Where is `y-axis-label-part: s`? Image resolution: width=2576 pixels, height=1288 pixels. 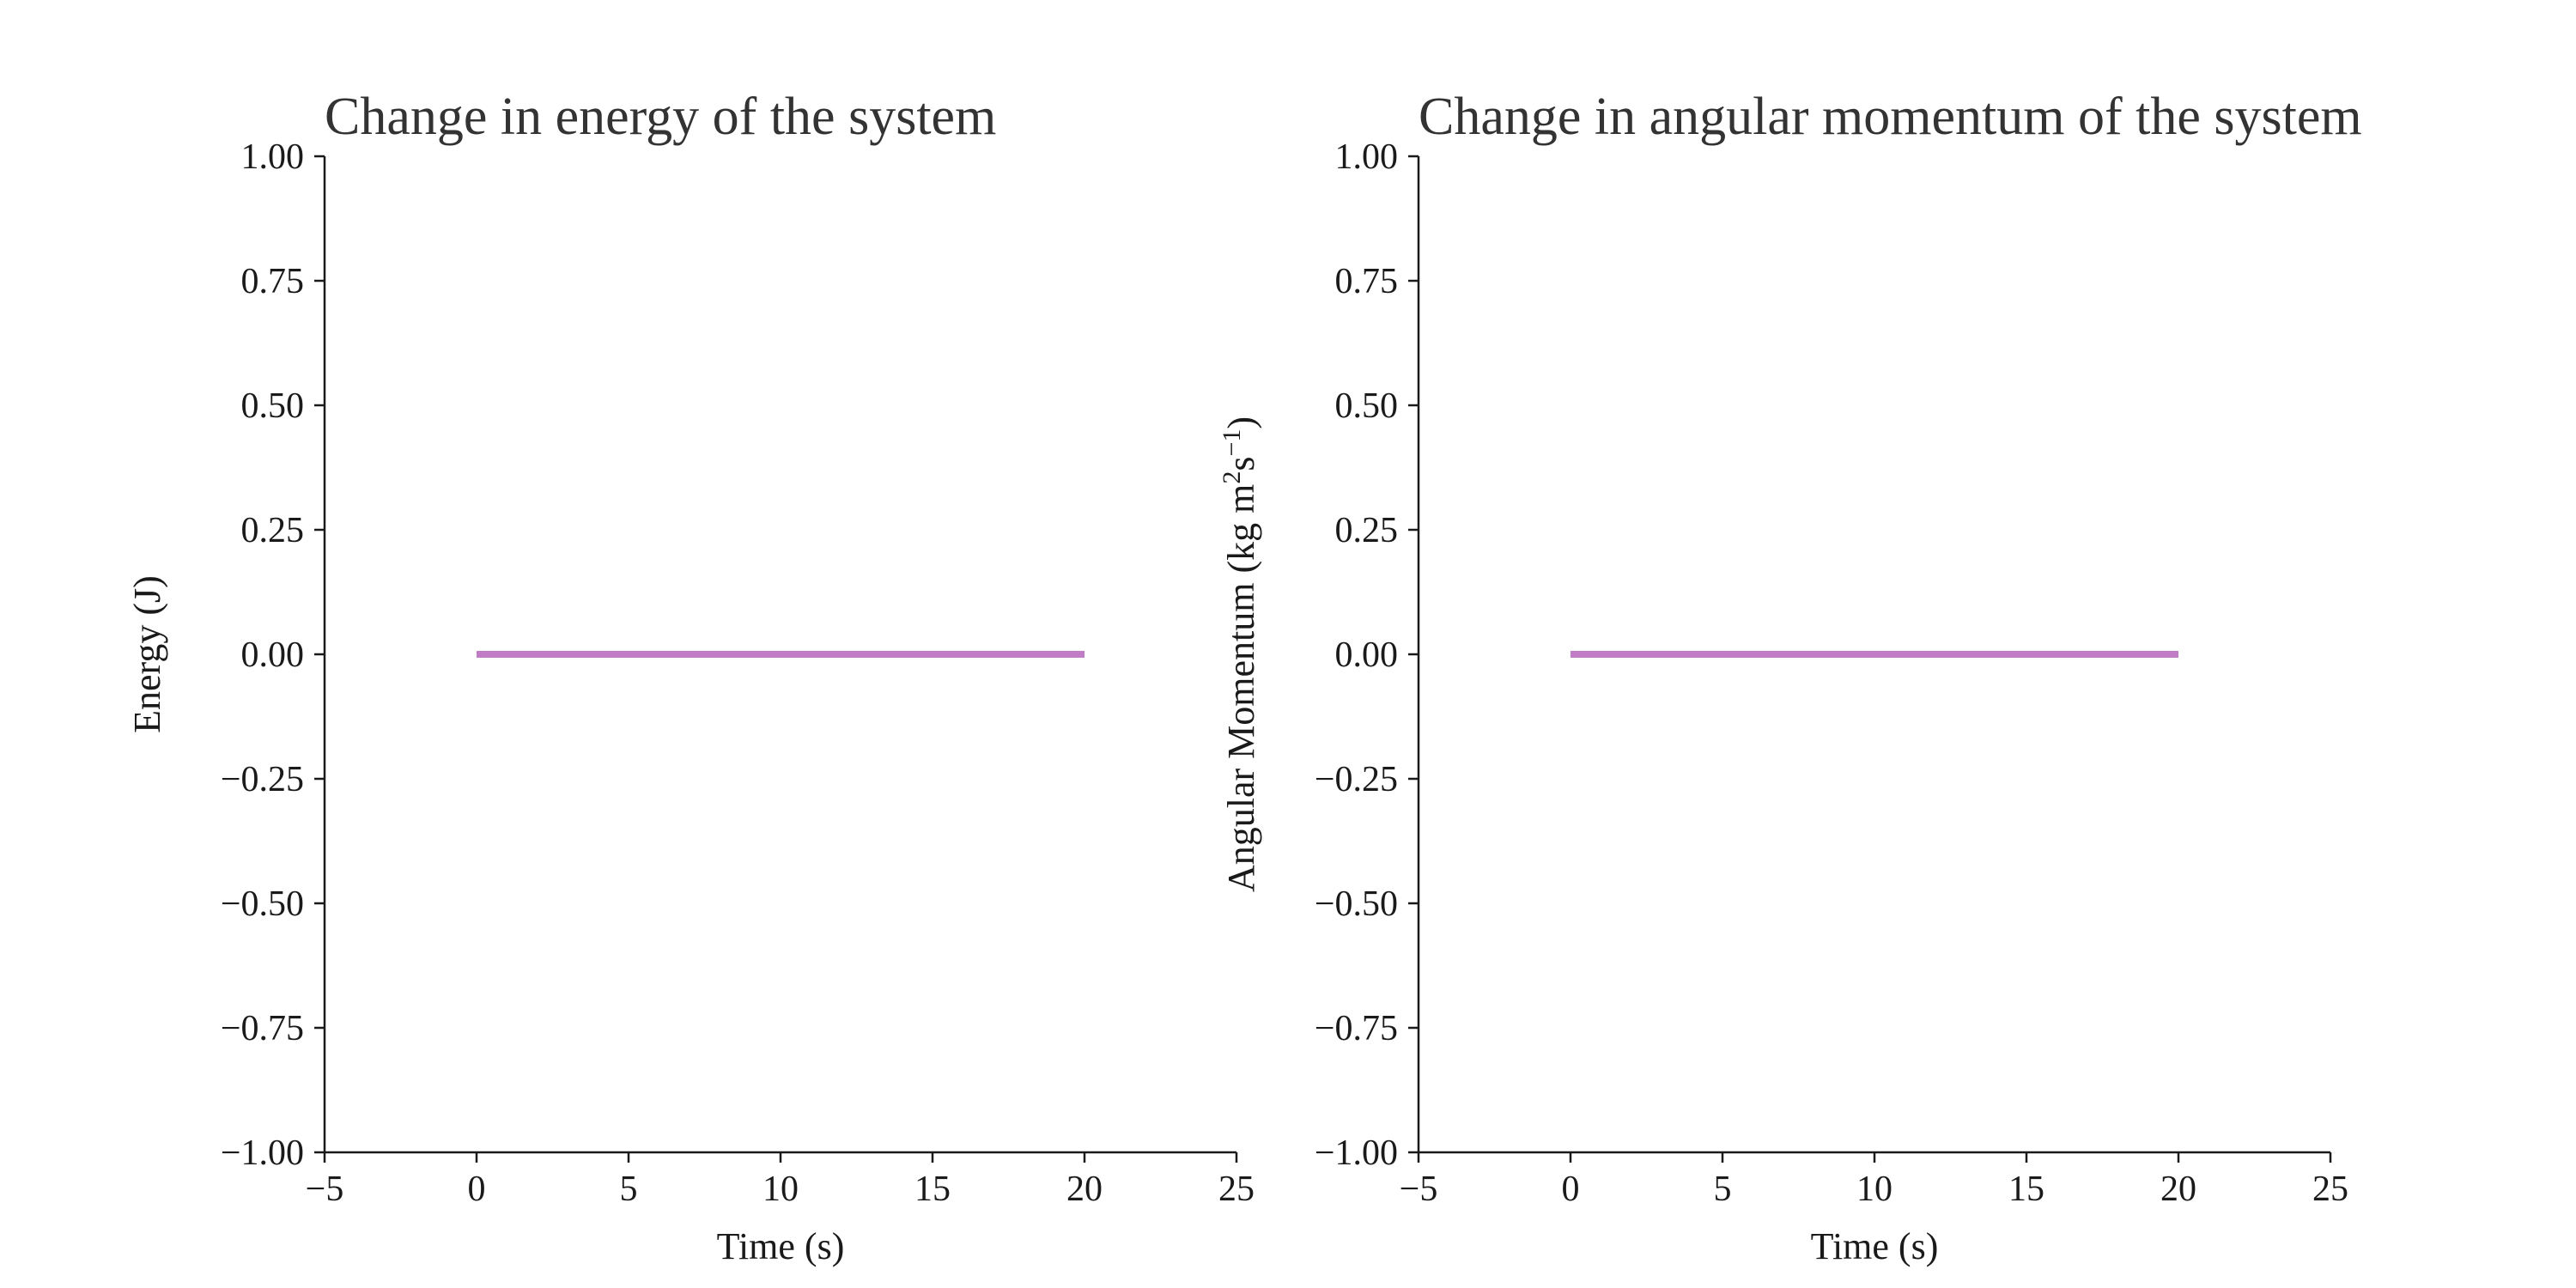 y-axis-label-part: s is located at coordinates (1241, 464).